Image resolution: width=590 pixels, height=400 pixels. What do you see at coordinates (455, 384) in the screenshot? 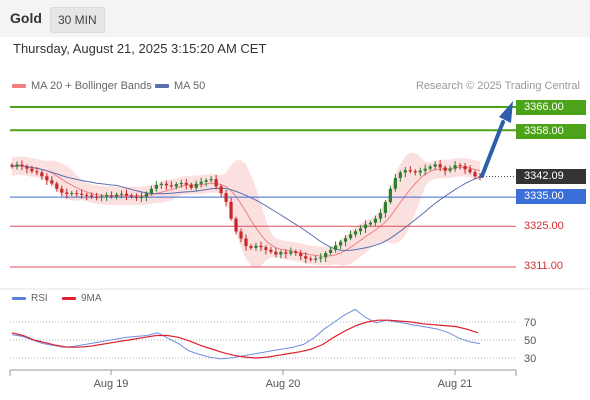
I see `x-tick-label: Aug 21` at bounding box center [455, 384].